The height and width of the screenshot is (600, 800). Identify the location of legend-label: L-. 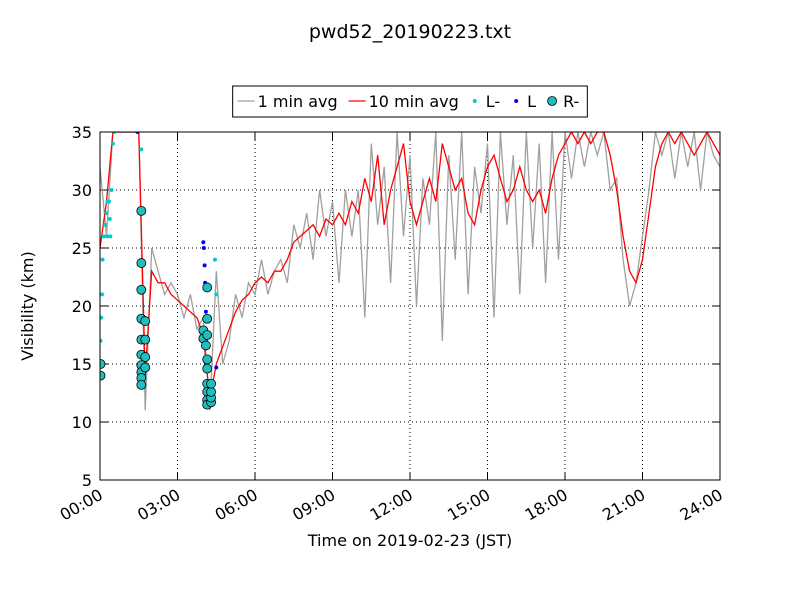
(493, 101).